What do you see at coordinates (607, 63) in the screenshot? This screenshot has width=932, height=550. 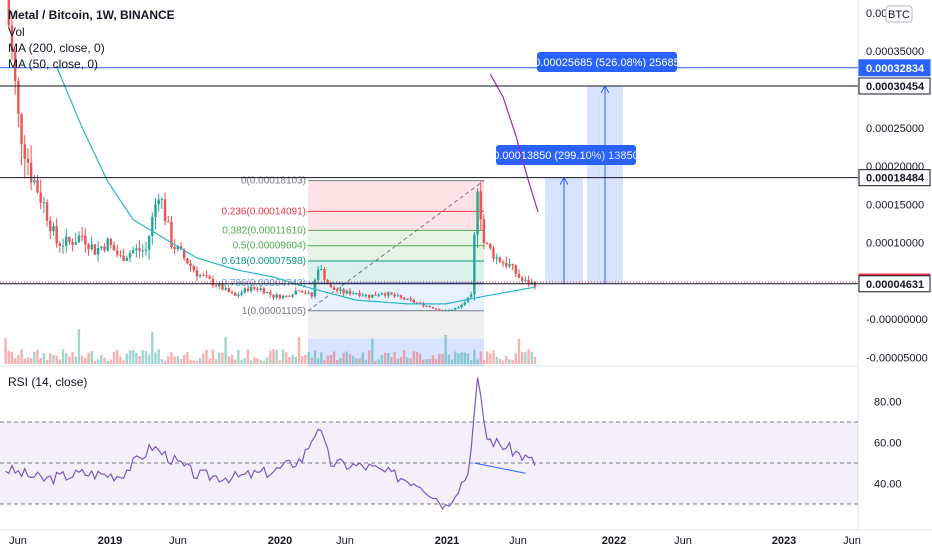 I see `measure-label: 0.00025685 (526.08%) 25685` at bounding box center [607, 63].